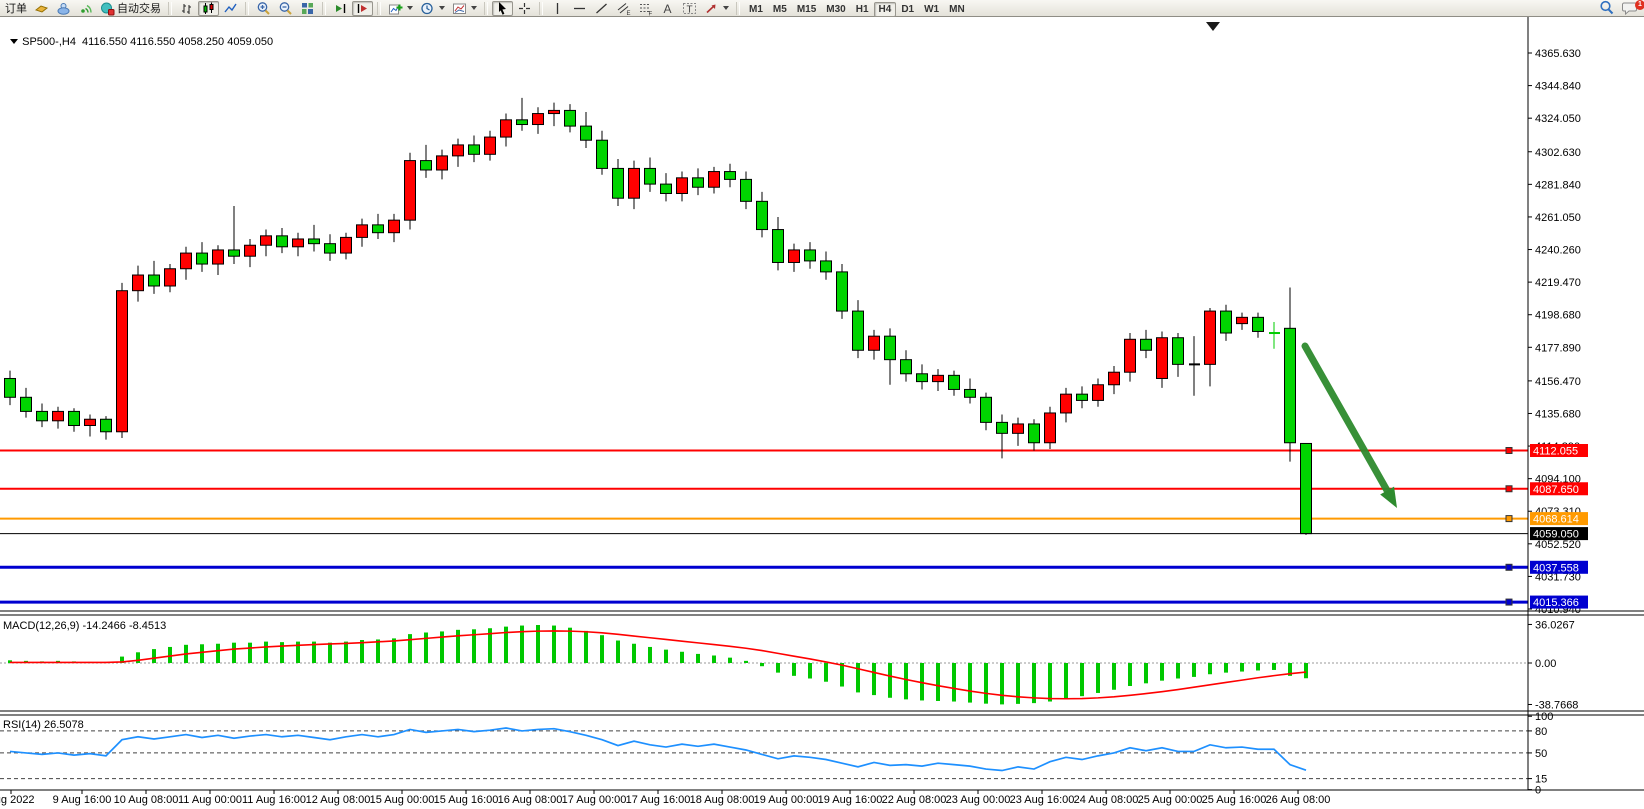  Describe the element at coordinates (362, 8) in the screenshot. I see `chart-shift-button` at that location.